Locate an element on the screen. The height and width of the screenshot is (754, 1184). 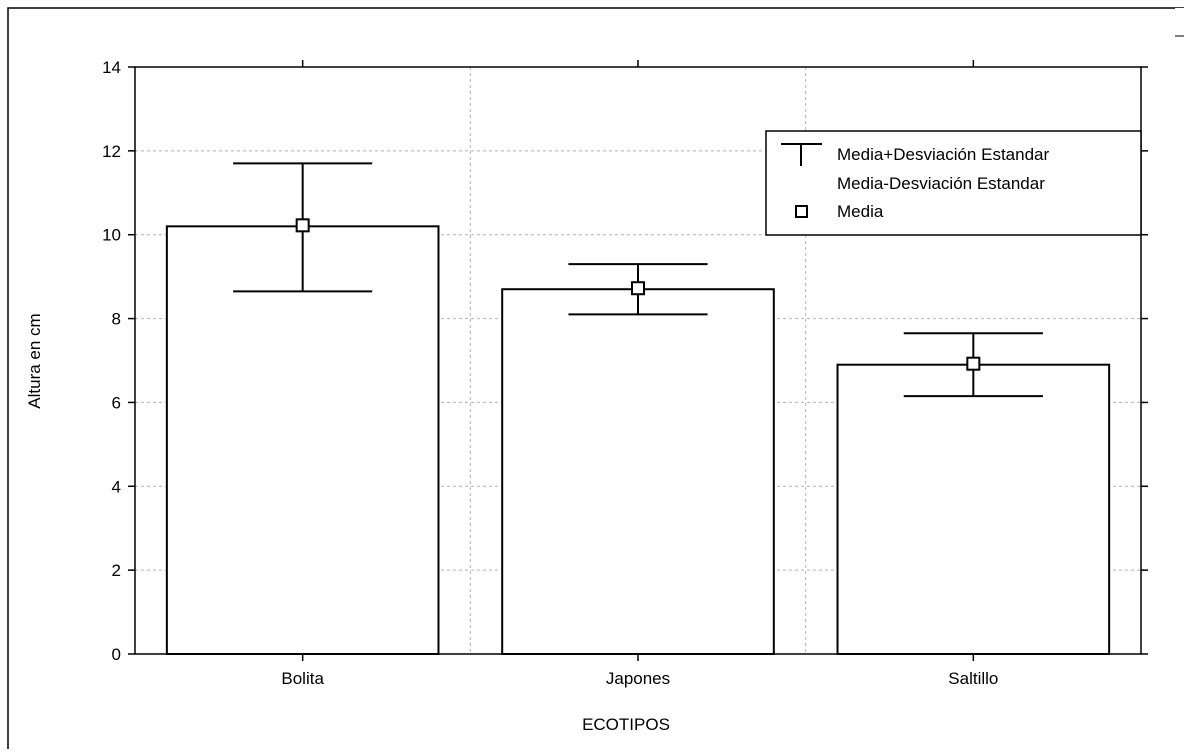
legend-item-upper: Media+Desviación Estandar is located at coordinates (943, 154).